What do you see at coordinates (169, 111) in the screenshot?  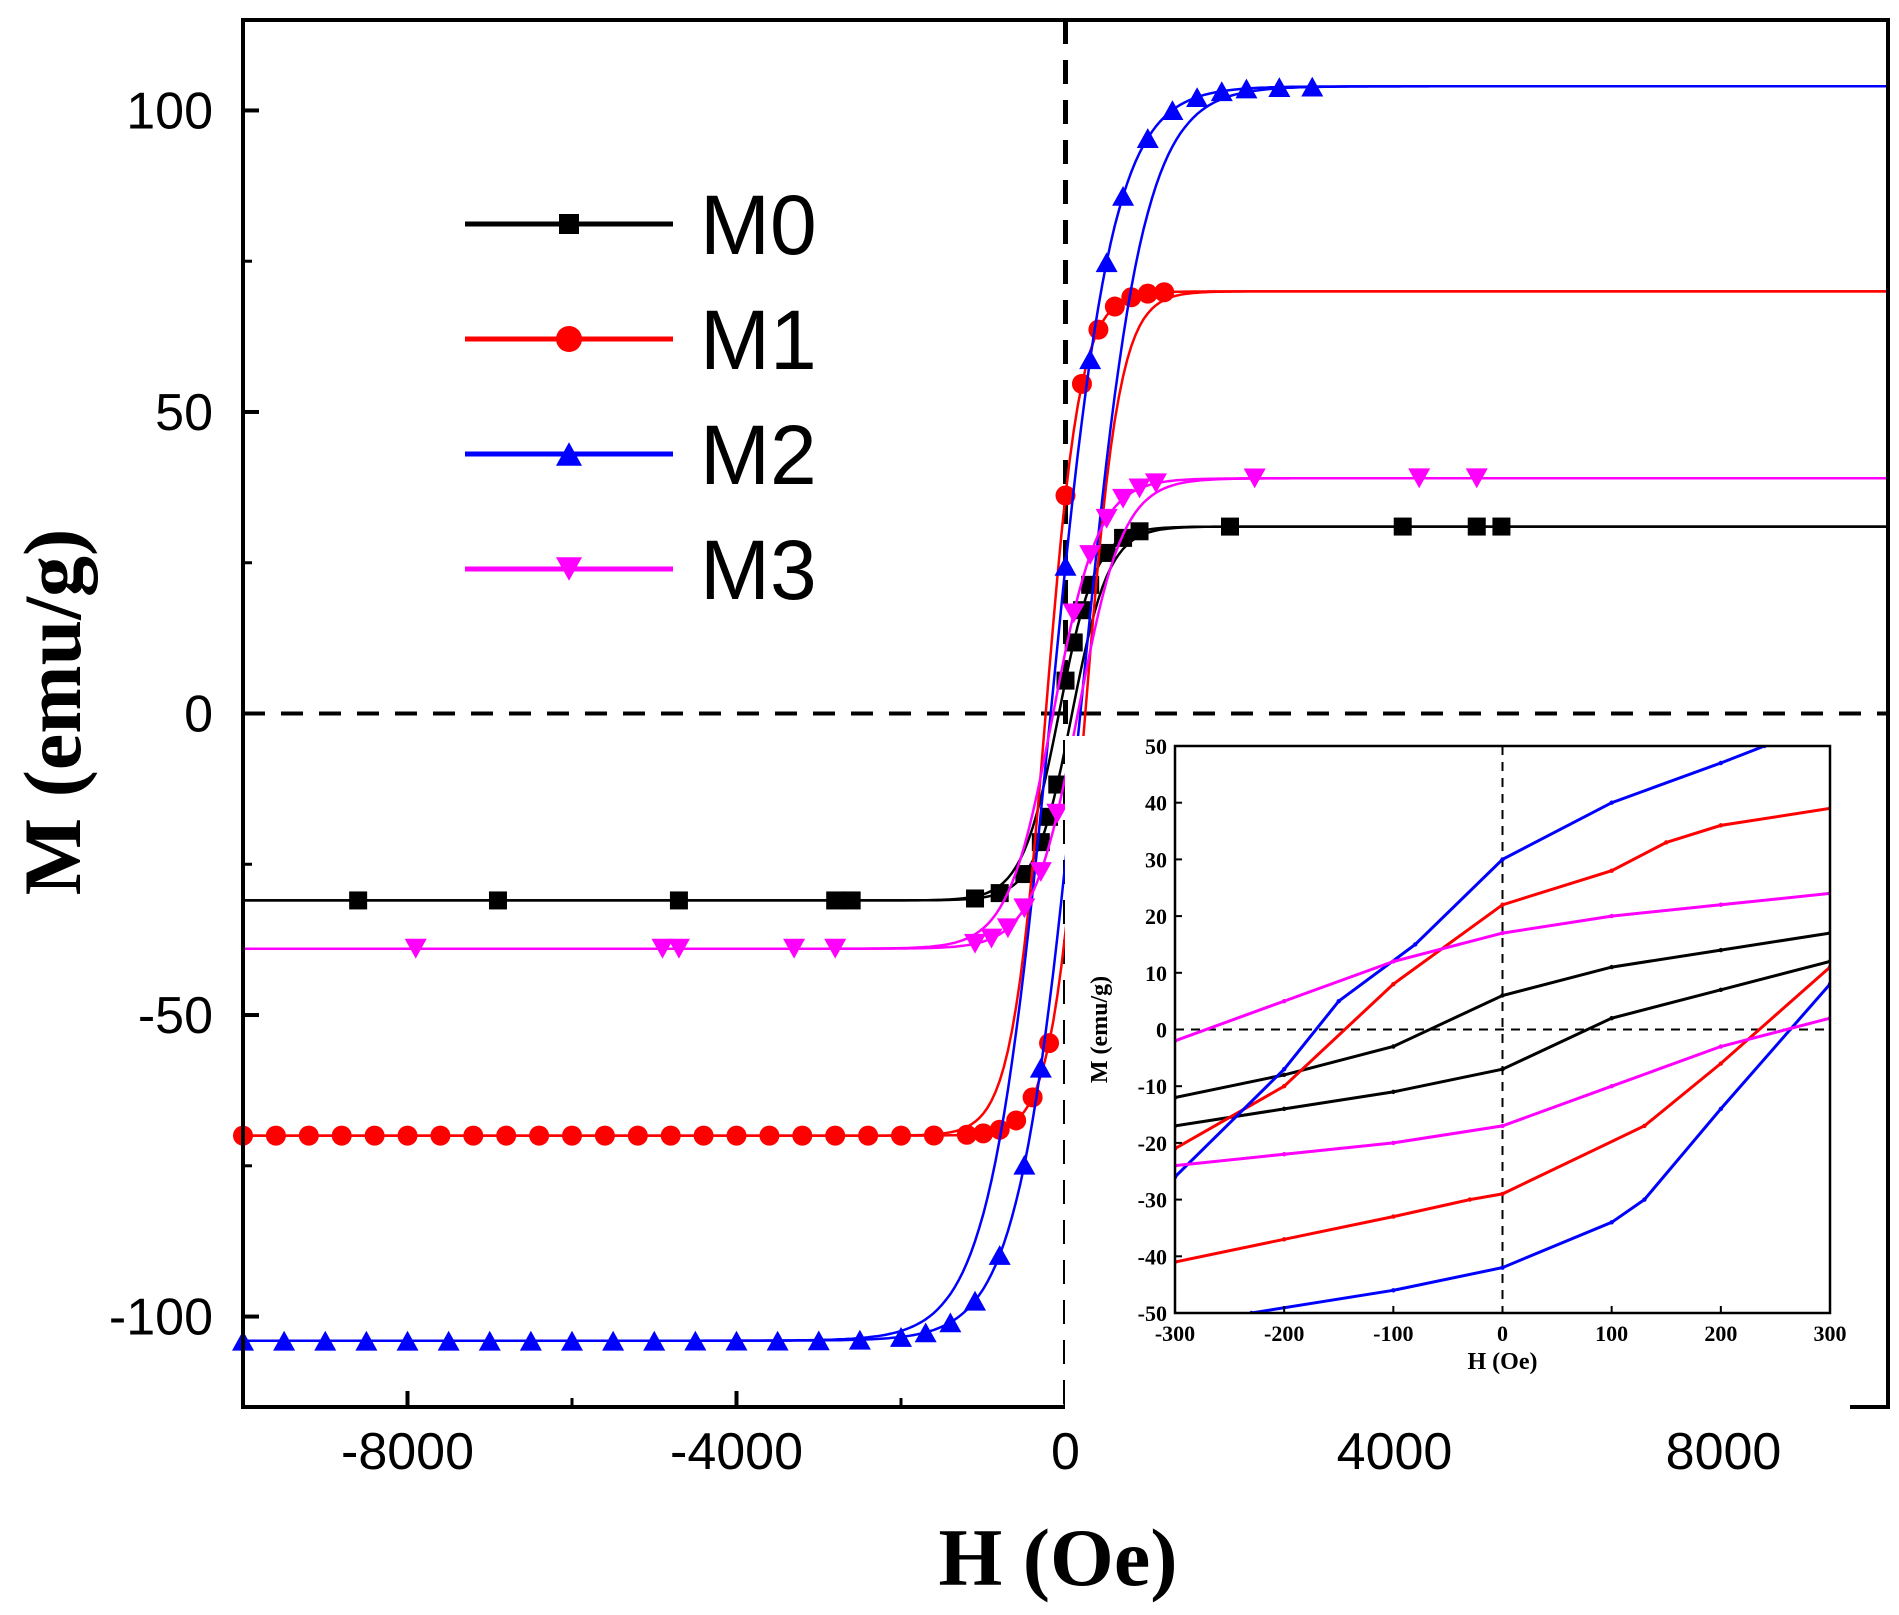 I see `y-tick-label: 100` at bounding box center [169, 111].